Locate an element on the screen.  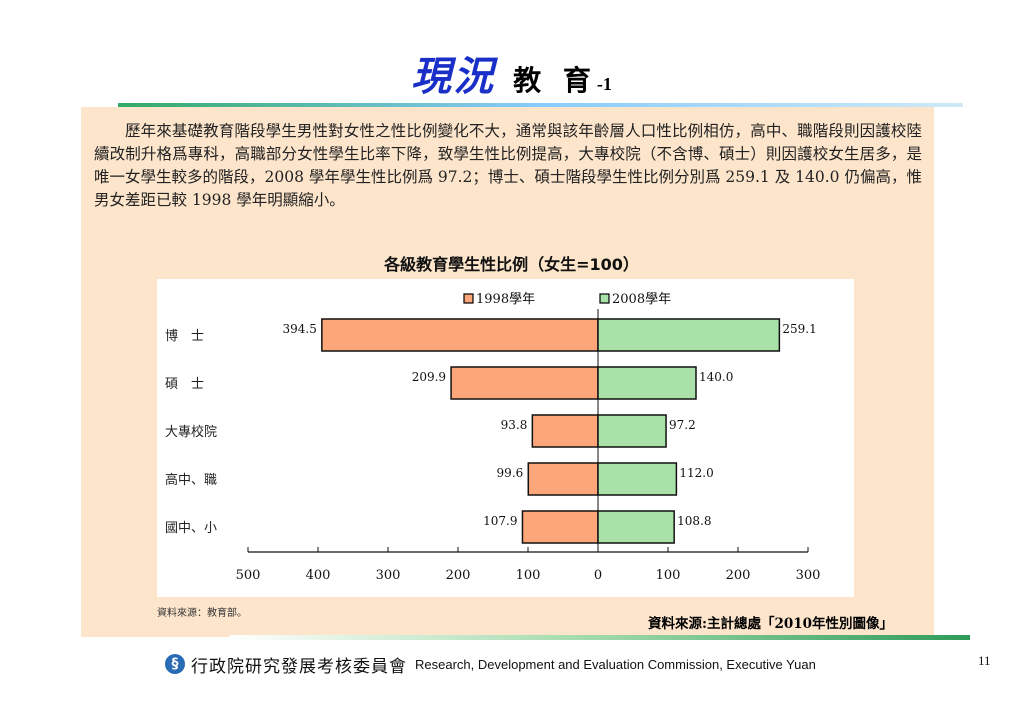
slide-title: 現況教 育-1 is located at coordinates (511, 73).